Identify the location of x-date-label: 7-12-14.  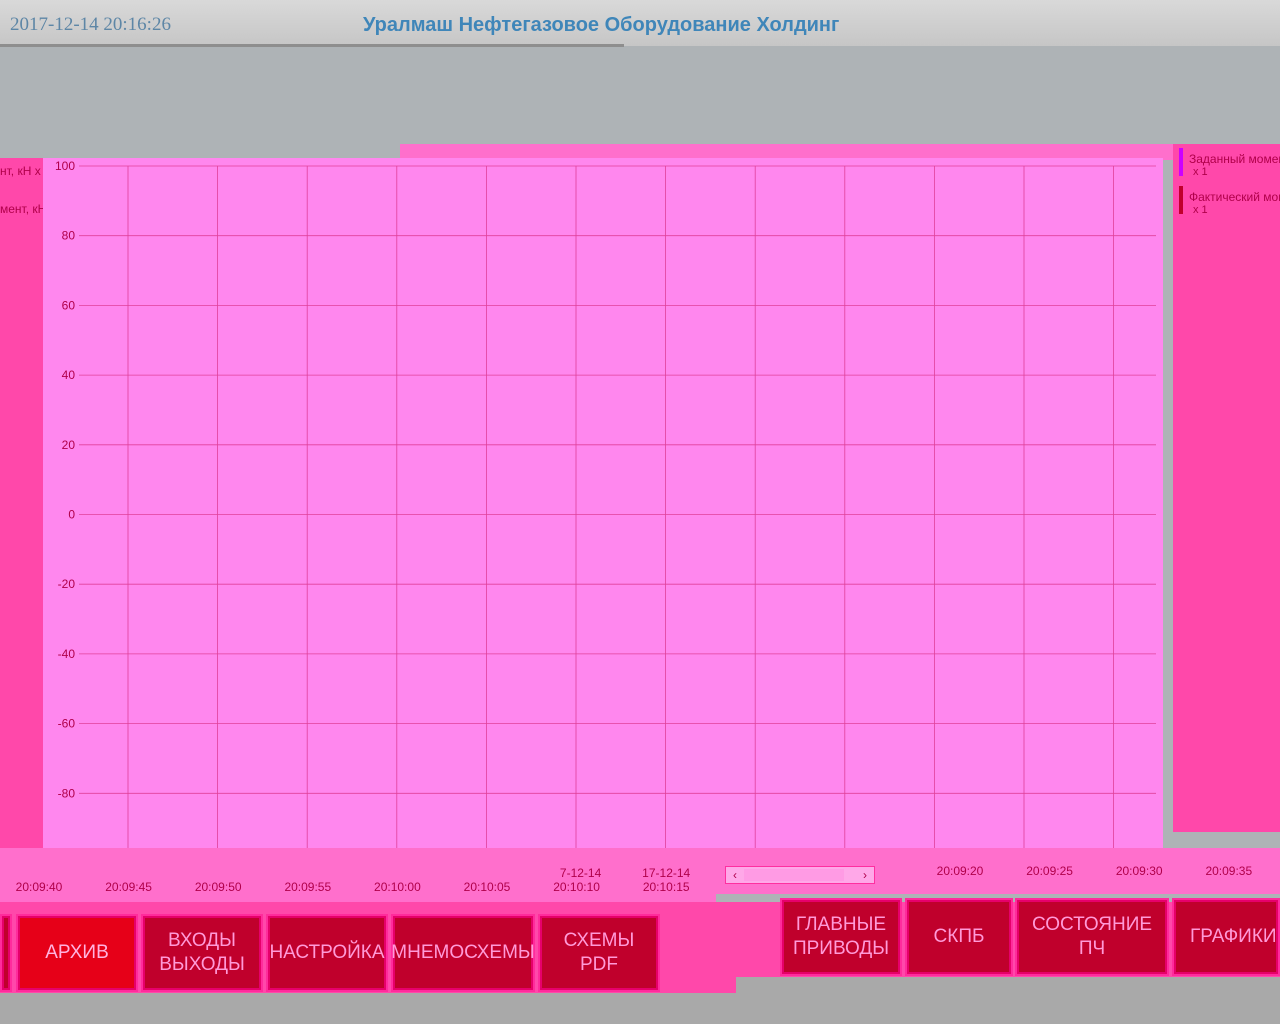
(581, 873).